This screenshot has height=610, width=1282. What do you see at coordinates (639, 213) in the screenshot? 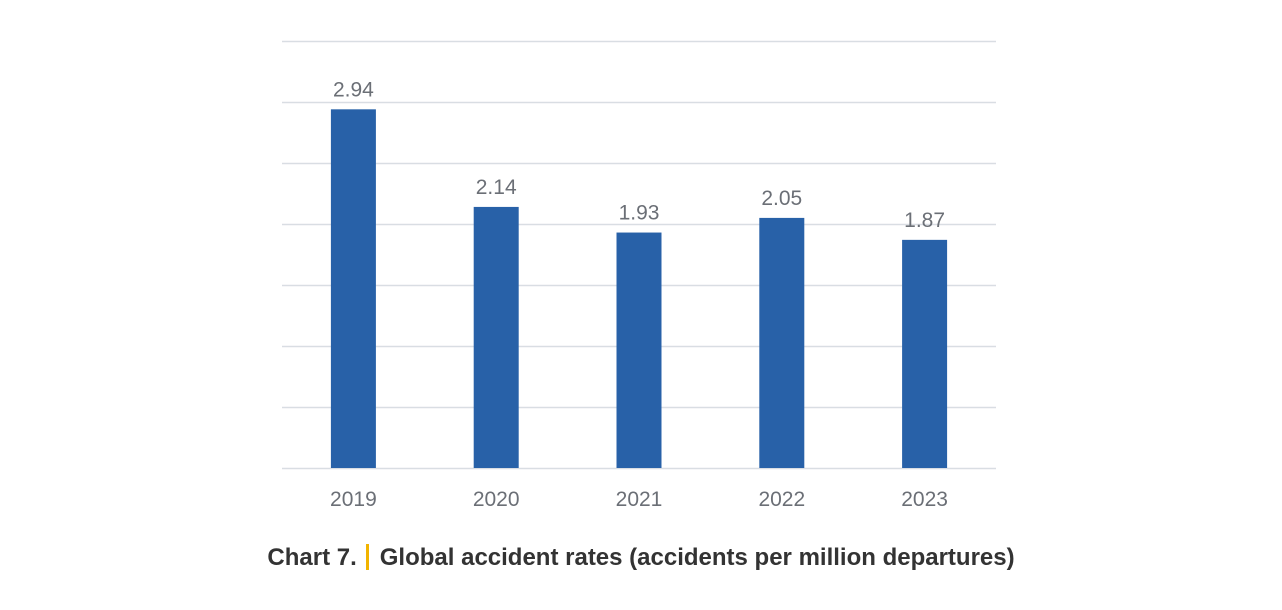
I see `data-label-2021: 1.93` at bounding box center [639, 213].